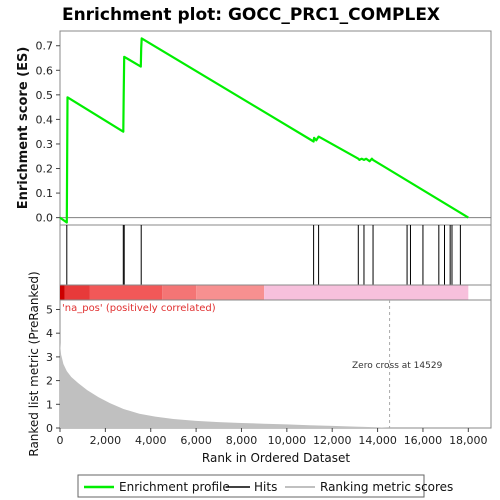  What do you see at coordinates (468, 440) in the screenshot?
I see `x-tick-label: 18,000` at bounding box center [468, 440].